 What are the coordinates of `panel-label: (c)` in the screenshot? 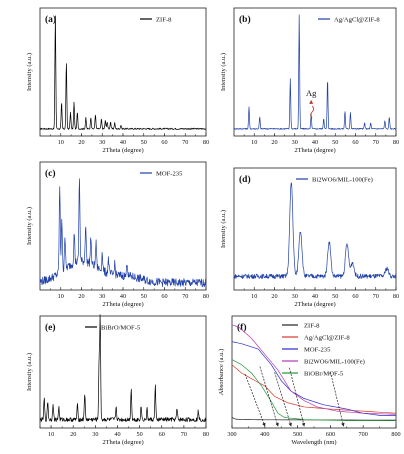 It's located at (50, 173).